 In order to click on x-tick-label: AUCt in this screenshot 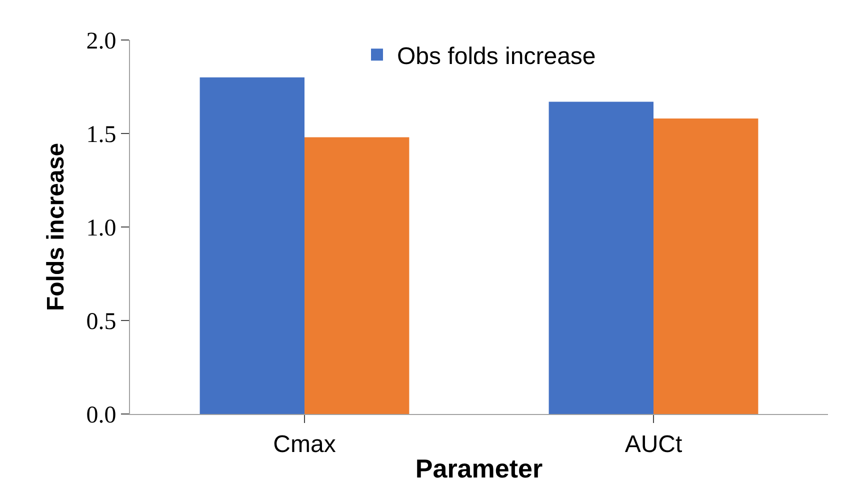, I will do `click(653, 444)`.